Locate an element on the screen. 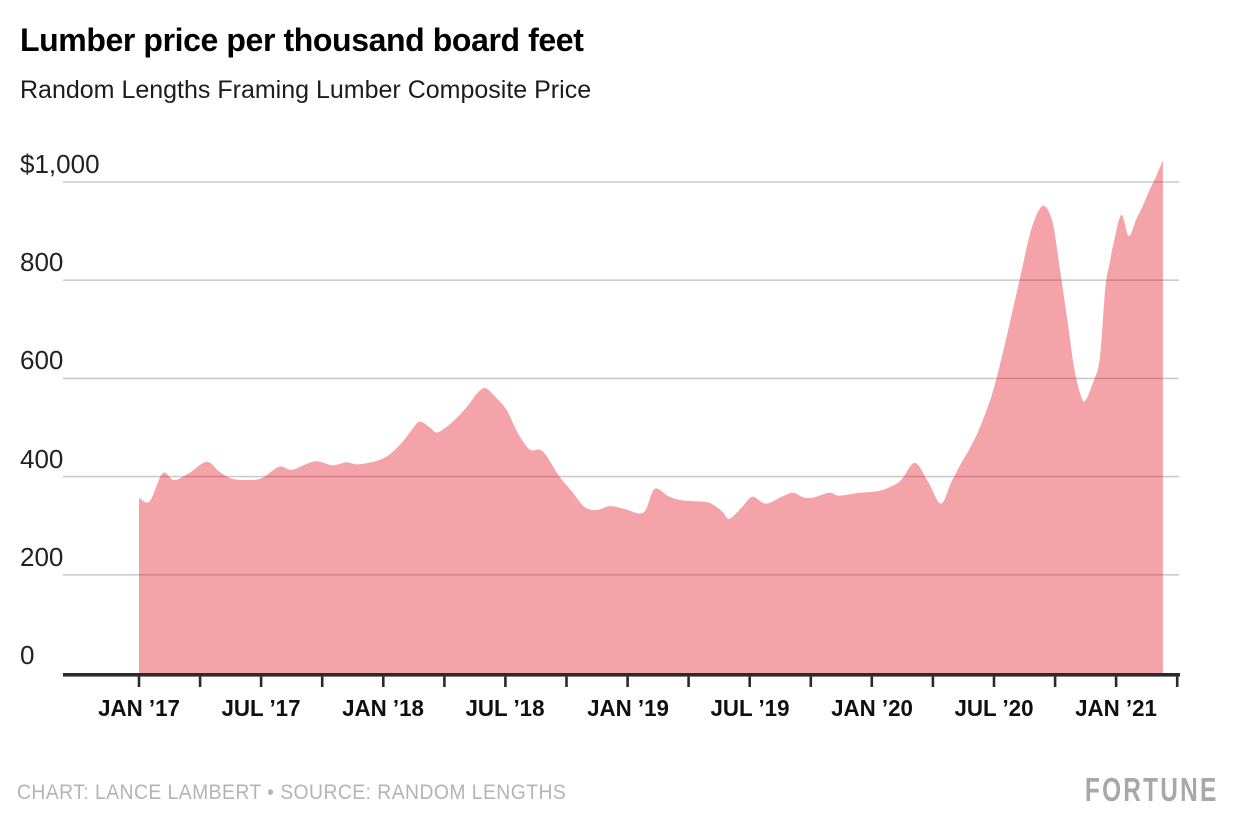 This screenshot has width=1240, height=840. x-axis-label: JUL ’18 is located at coordinates (505, 708).